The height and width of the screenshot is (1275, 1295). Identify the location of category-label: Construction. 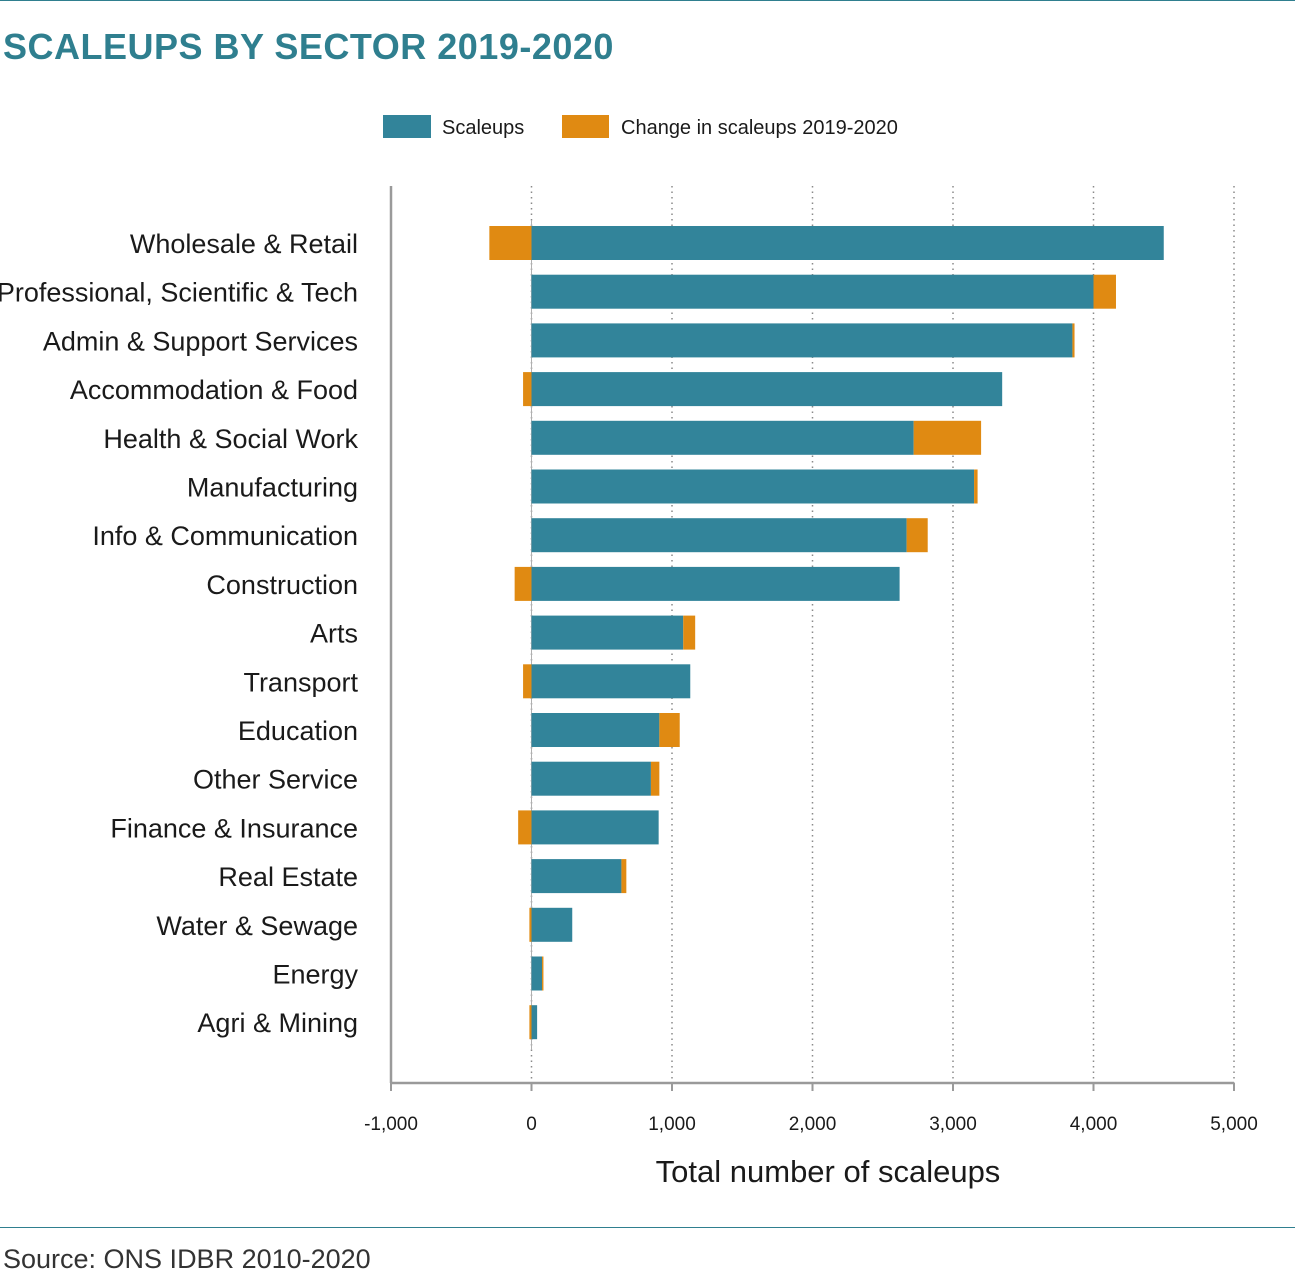
(282, 585).